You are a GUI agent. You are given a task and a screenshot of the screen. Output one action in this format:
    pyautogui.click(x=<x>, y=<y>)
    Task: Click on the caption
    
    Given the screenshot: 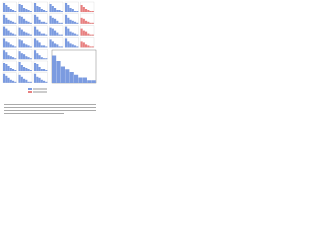 What is the action you would take?
    pyautogui.click(x=50, y=109)
    